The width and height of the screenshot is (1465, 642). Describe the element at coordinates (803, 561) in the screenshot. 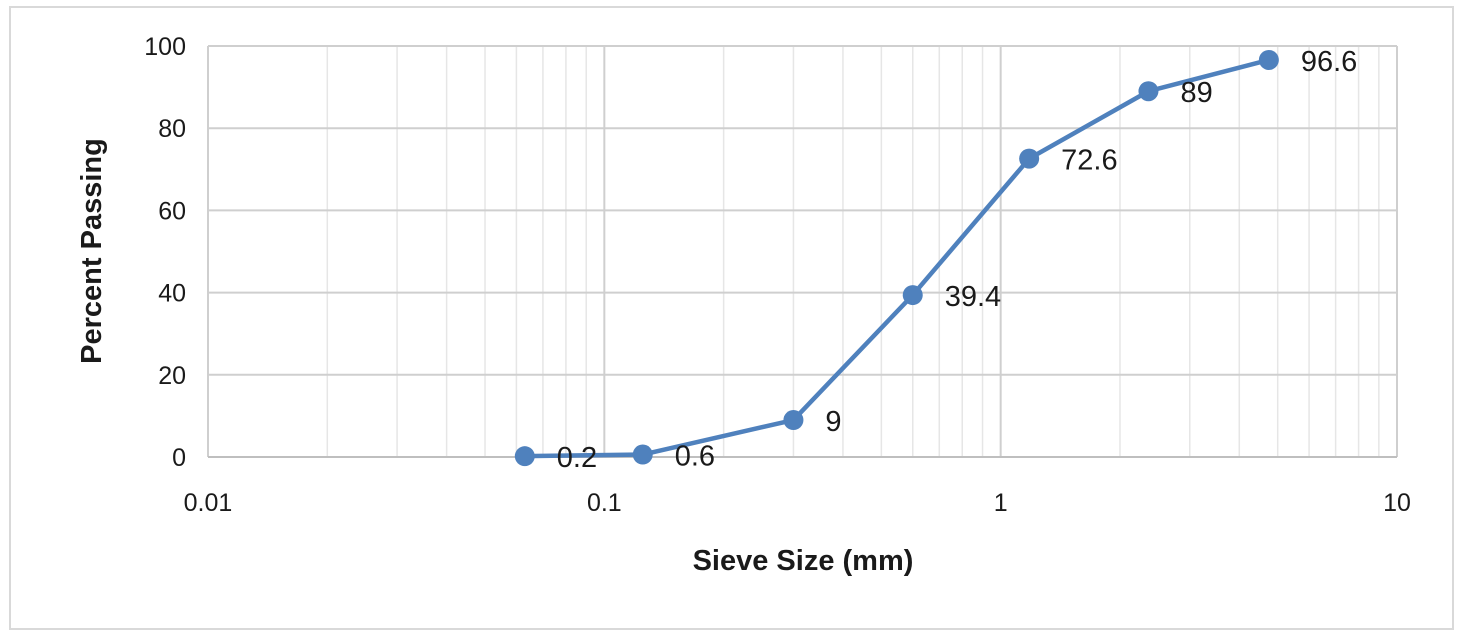

I see `x-axis-title: Sieve Size (mm)` at that location.